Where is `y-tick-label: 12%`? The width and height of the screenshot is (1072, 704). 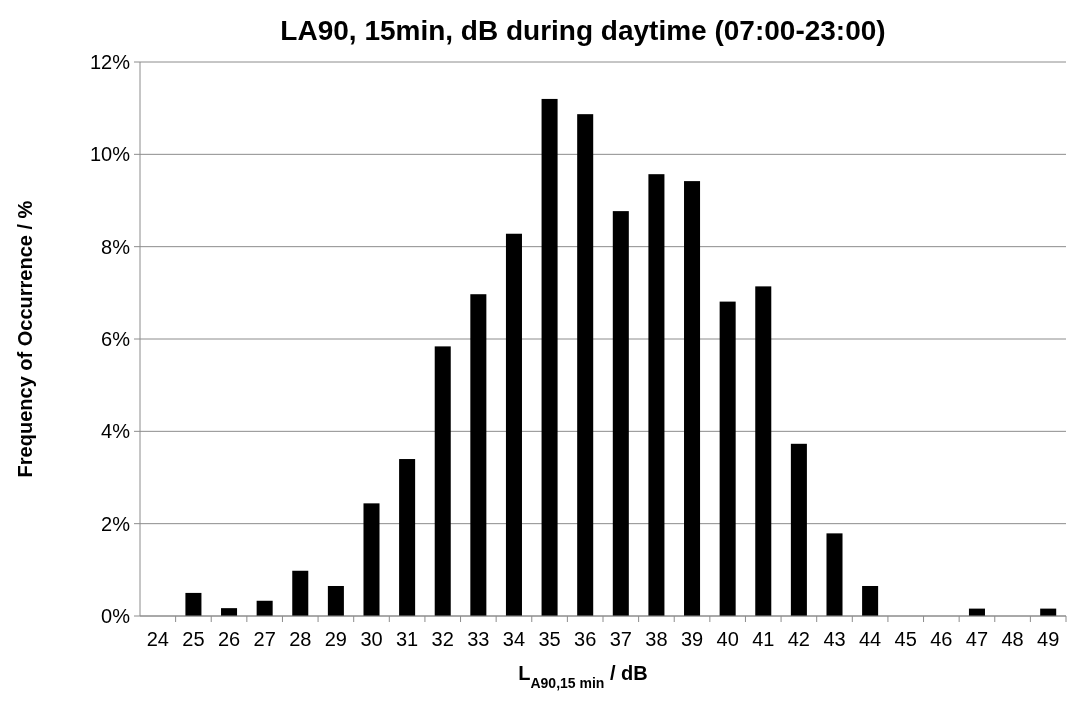
y-tick-label: 12% is located at coordinates (110, 62).